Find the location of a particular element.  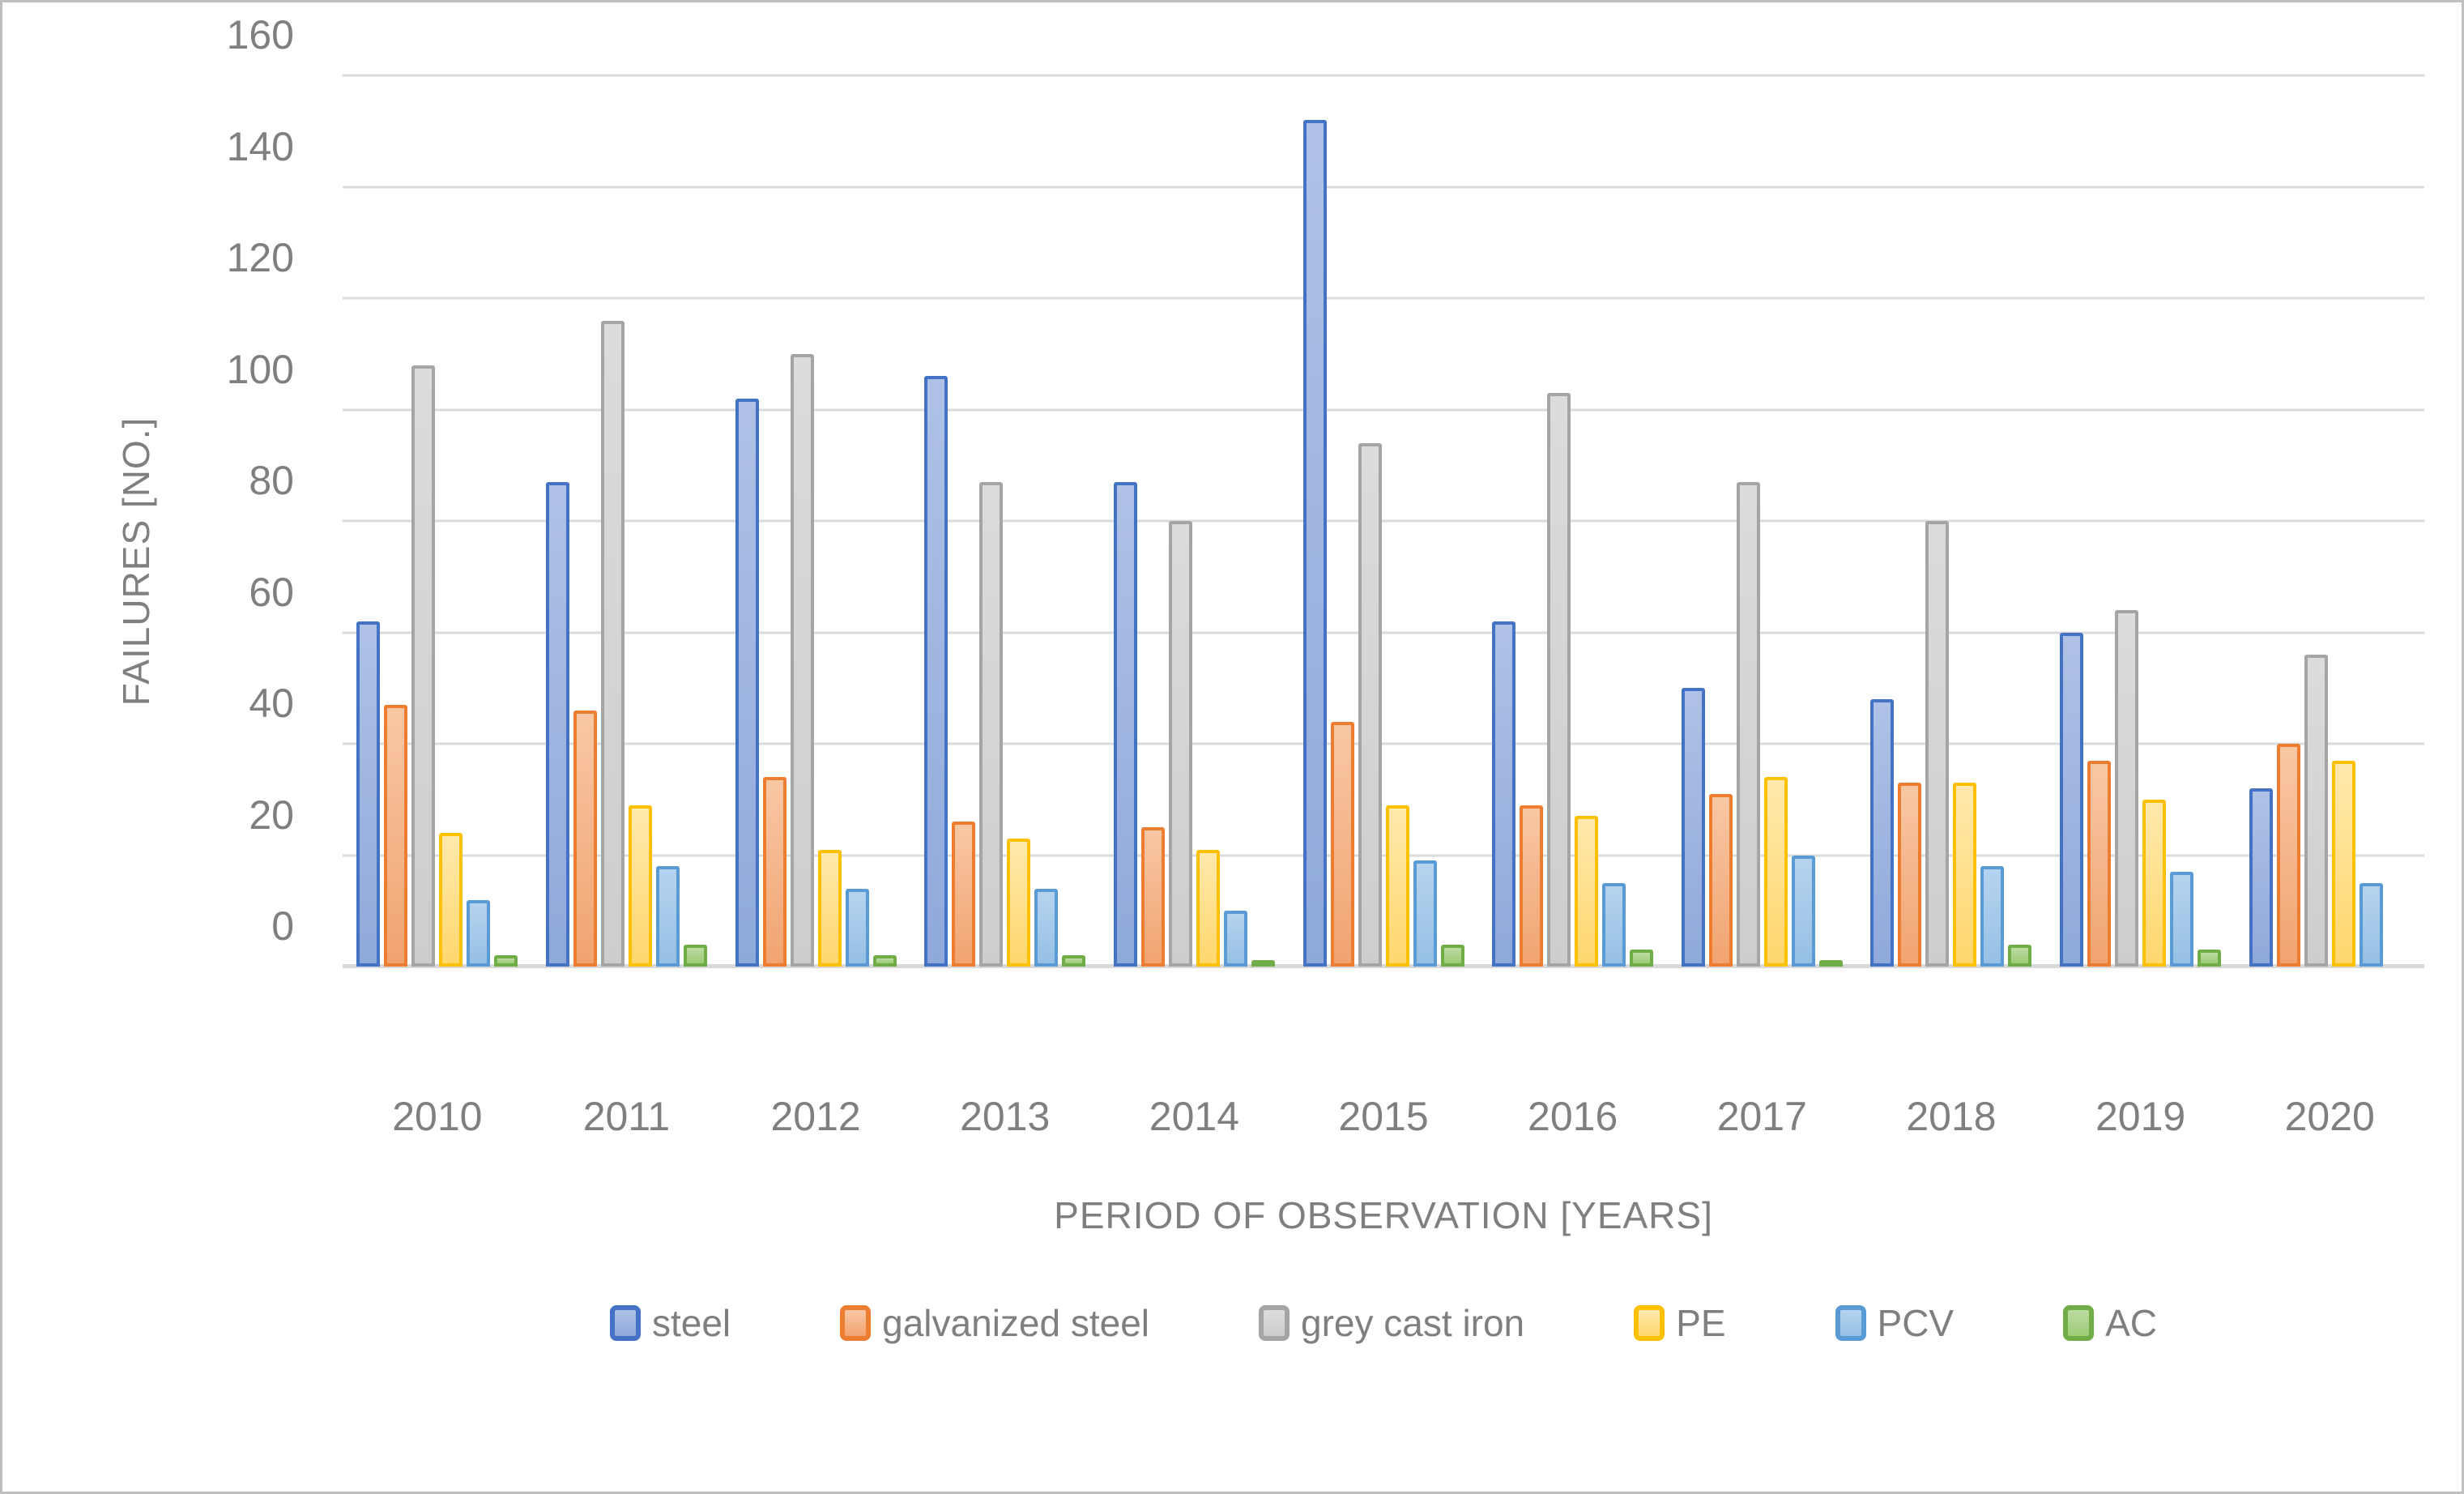

bar-PE-2011 is located at coordinates (640, 886).